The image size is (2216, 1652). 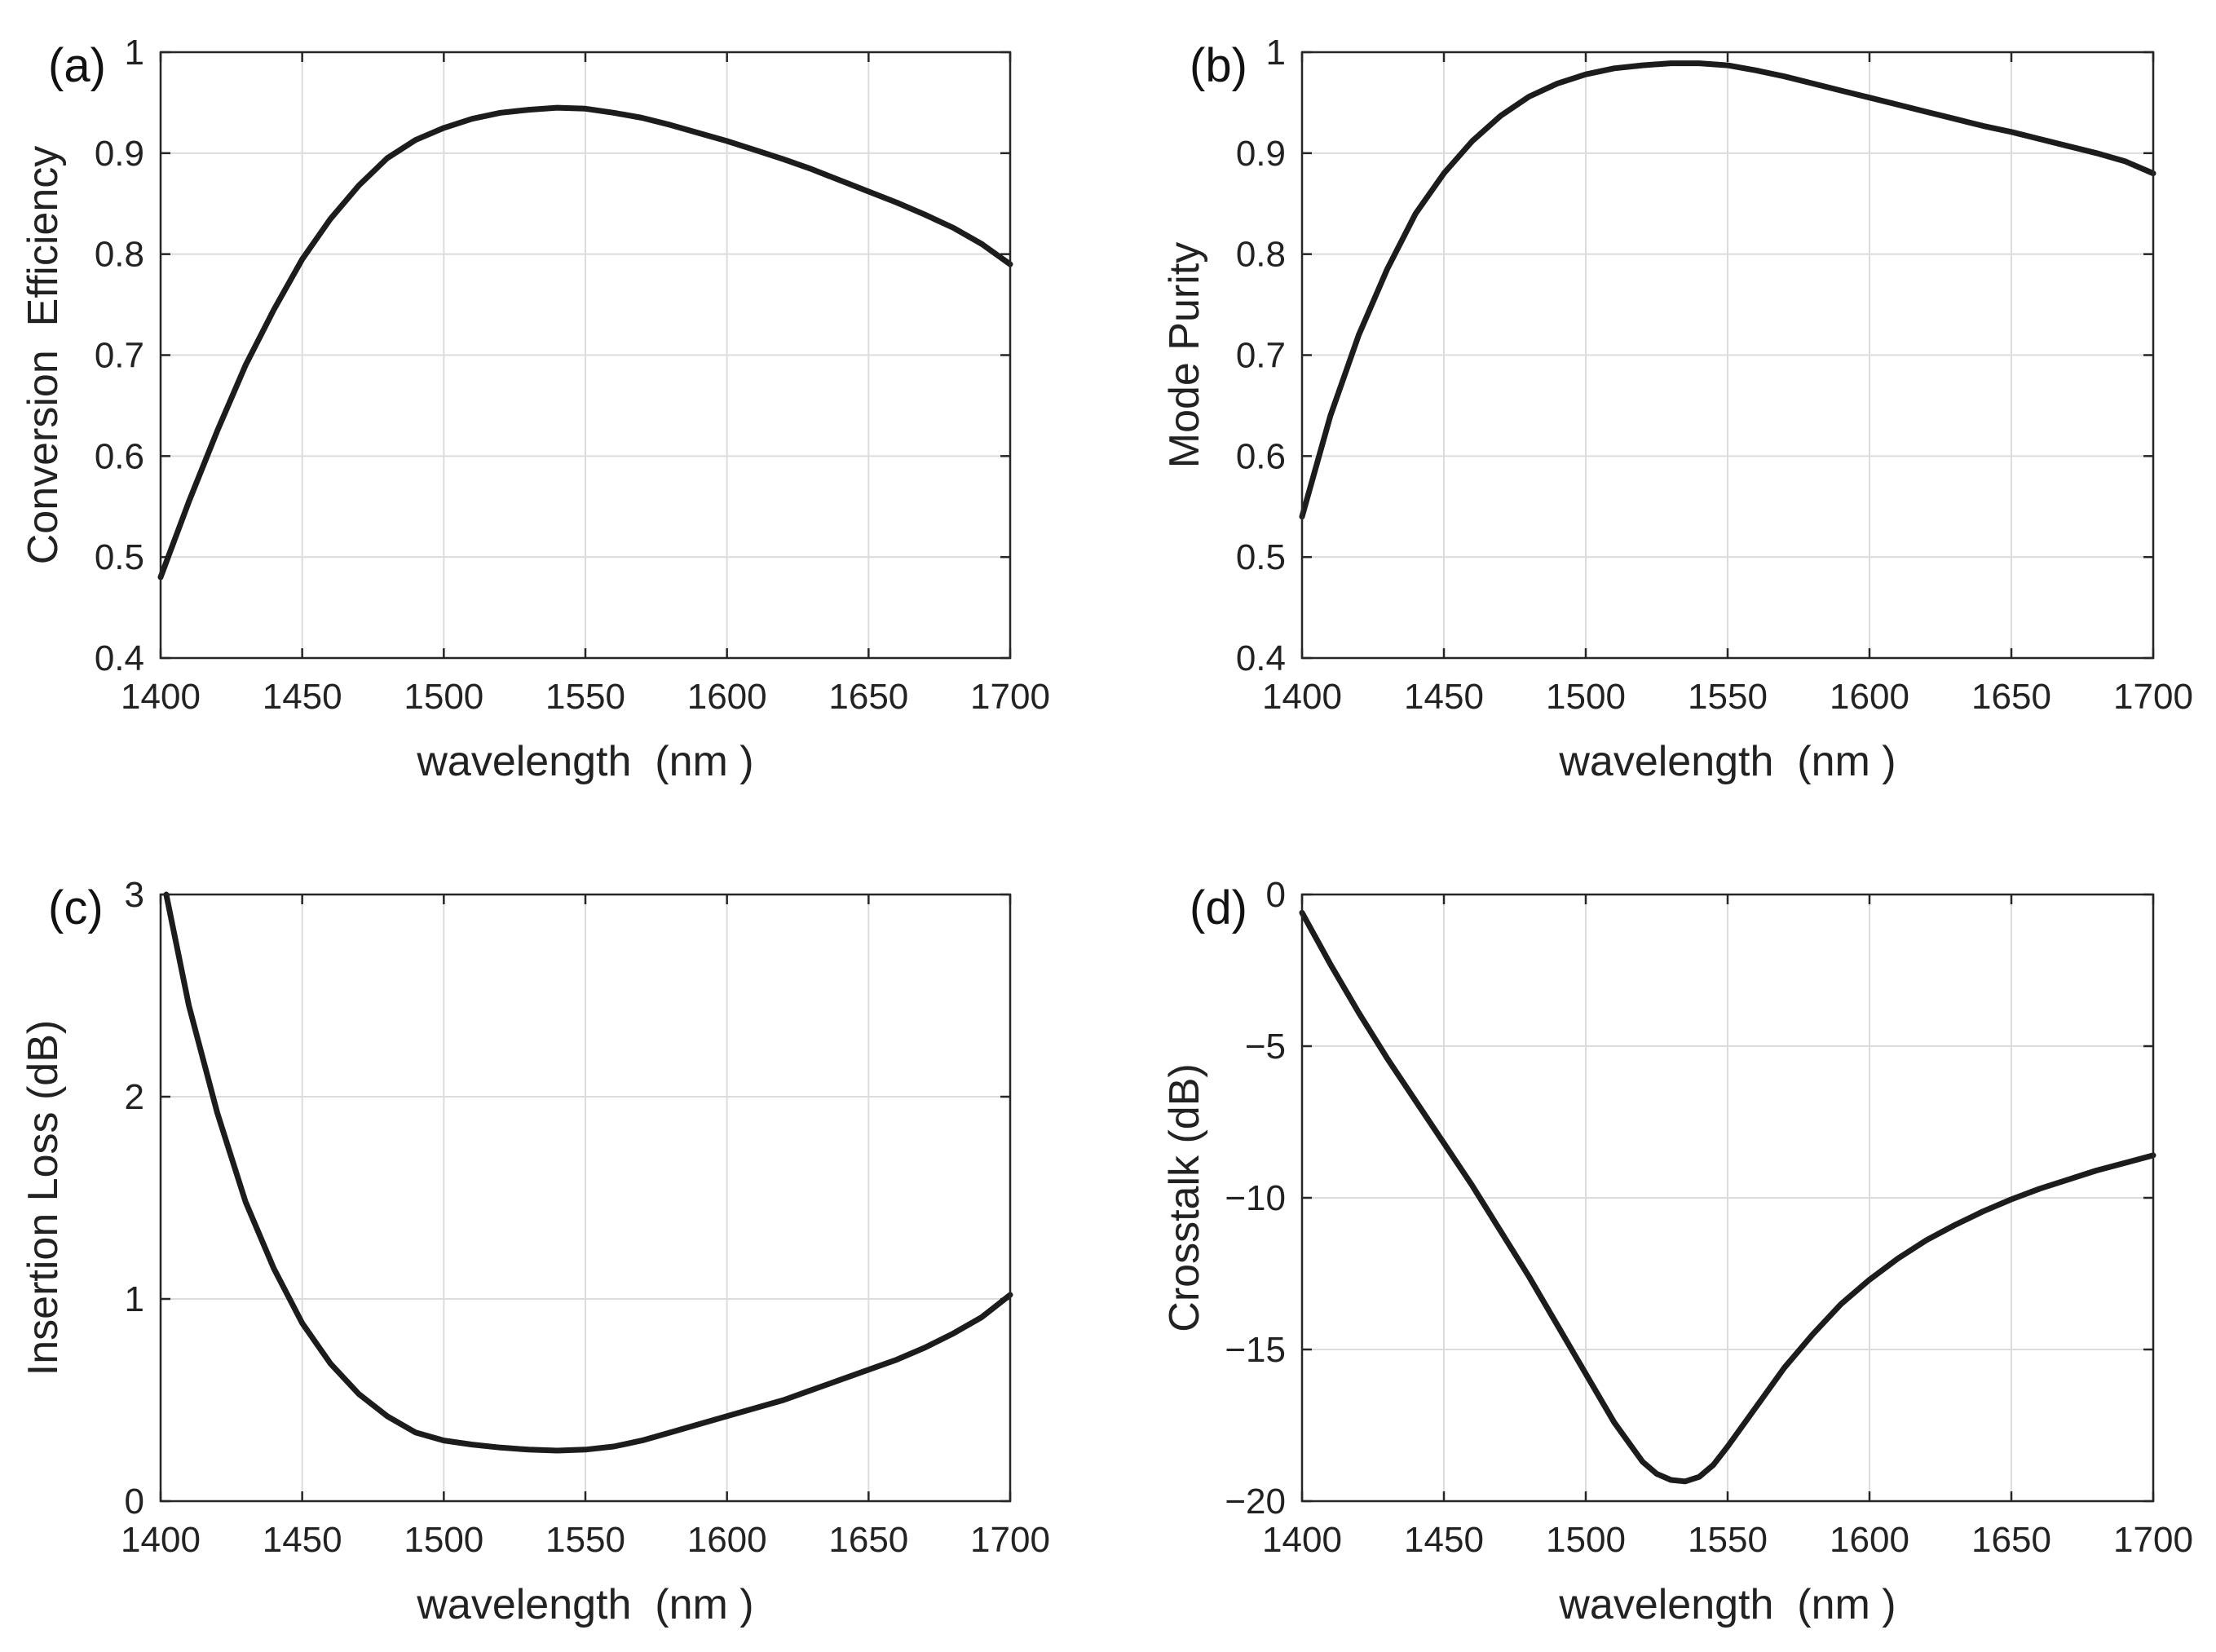 I want to click on panel-label: (b), so click(x=1218, y=65).